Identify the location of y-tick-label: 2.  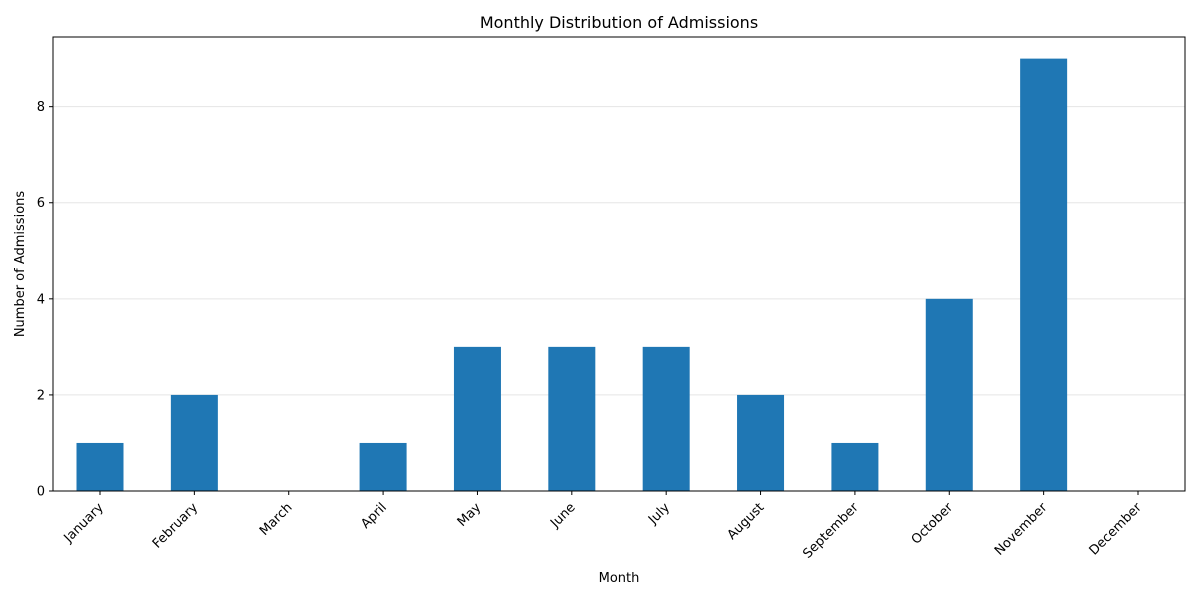
(41, 395).